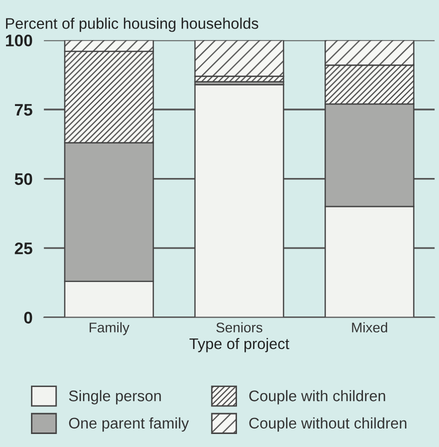  I want to click on bar, so click(239, 201).